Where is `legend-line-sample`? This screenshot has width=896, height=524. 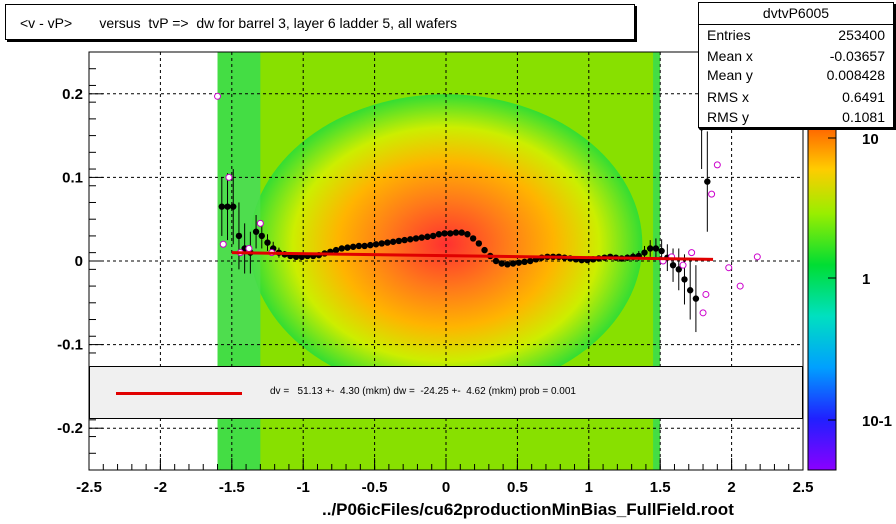 legend-line-sample is located at coordinates (179, 393).